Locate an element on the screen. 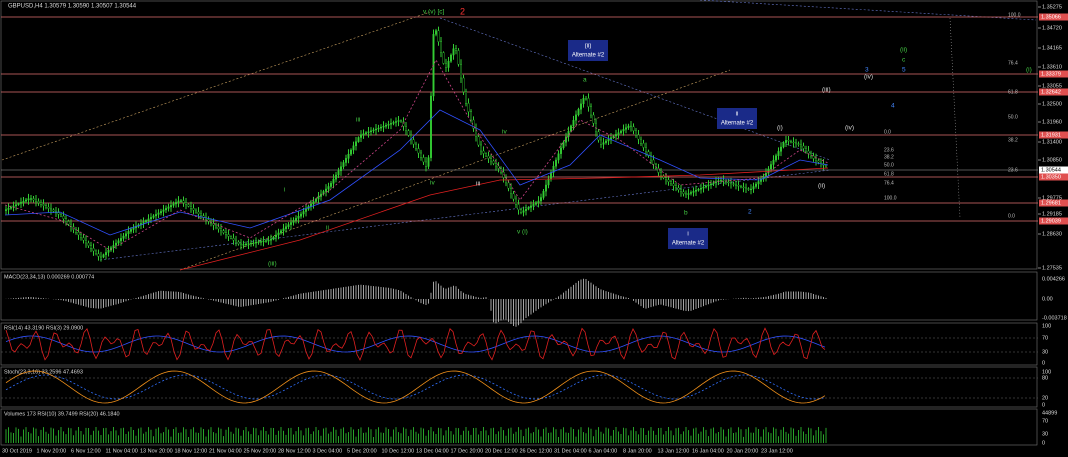  volume-bars is located at coordinates (416, 435).